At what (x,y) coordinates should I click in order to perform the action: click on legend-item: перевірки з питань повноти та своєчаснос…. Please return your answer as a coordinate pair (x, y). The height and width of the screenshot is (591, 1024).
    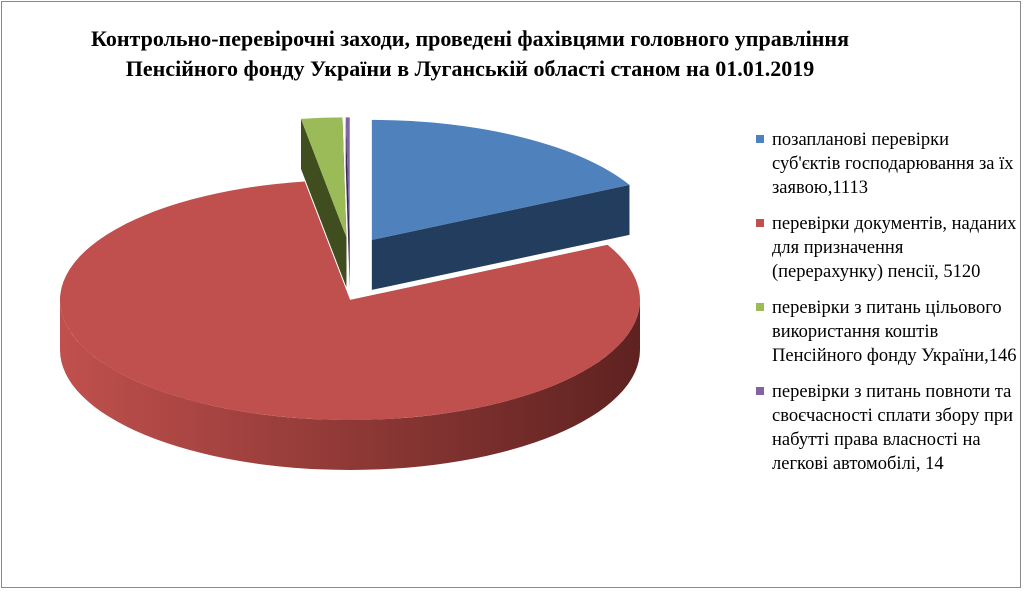
    Looking at the image, I should click on (887, 428).